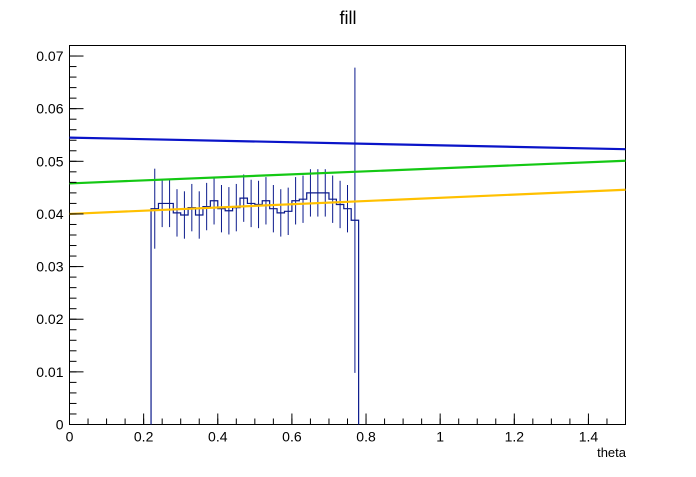 The height and width of the screenshot is (477, 696). What do you see at coordinates (144, 437) in the screenshot?
I see `x-tick-label: 0.2` at bounding box center [144, 437].